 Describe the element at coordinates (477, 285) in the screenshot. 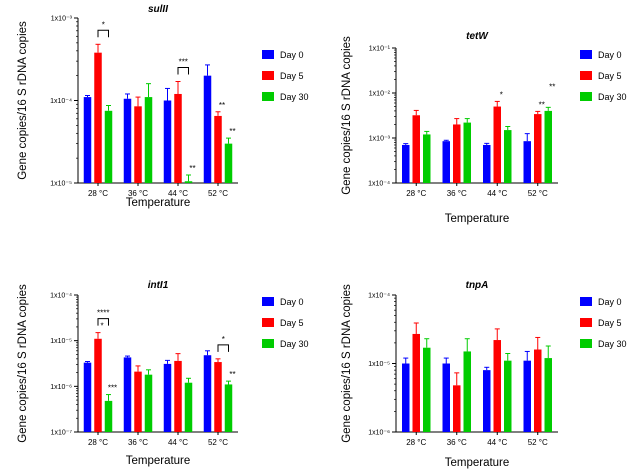

I see `chart-title: tnpA` at that location.